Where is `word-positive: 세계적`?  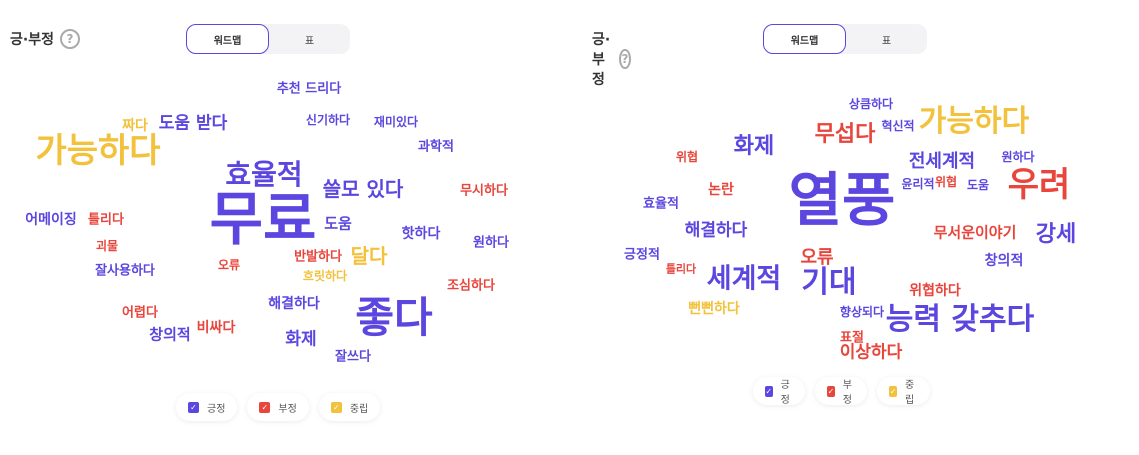 word-positive: 세계적 is located at coordinates (744, 279).